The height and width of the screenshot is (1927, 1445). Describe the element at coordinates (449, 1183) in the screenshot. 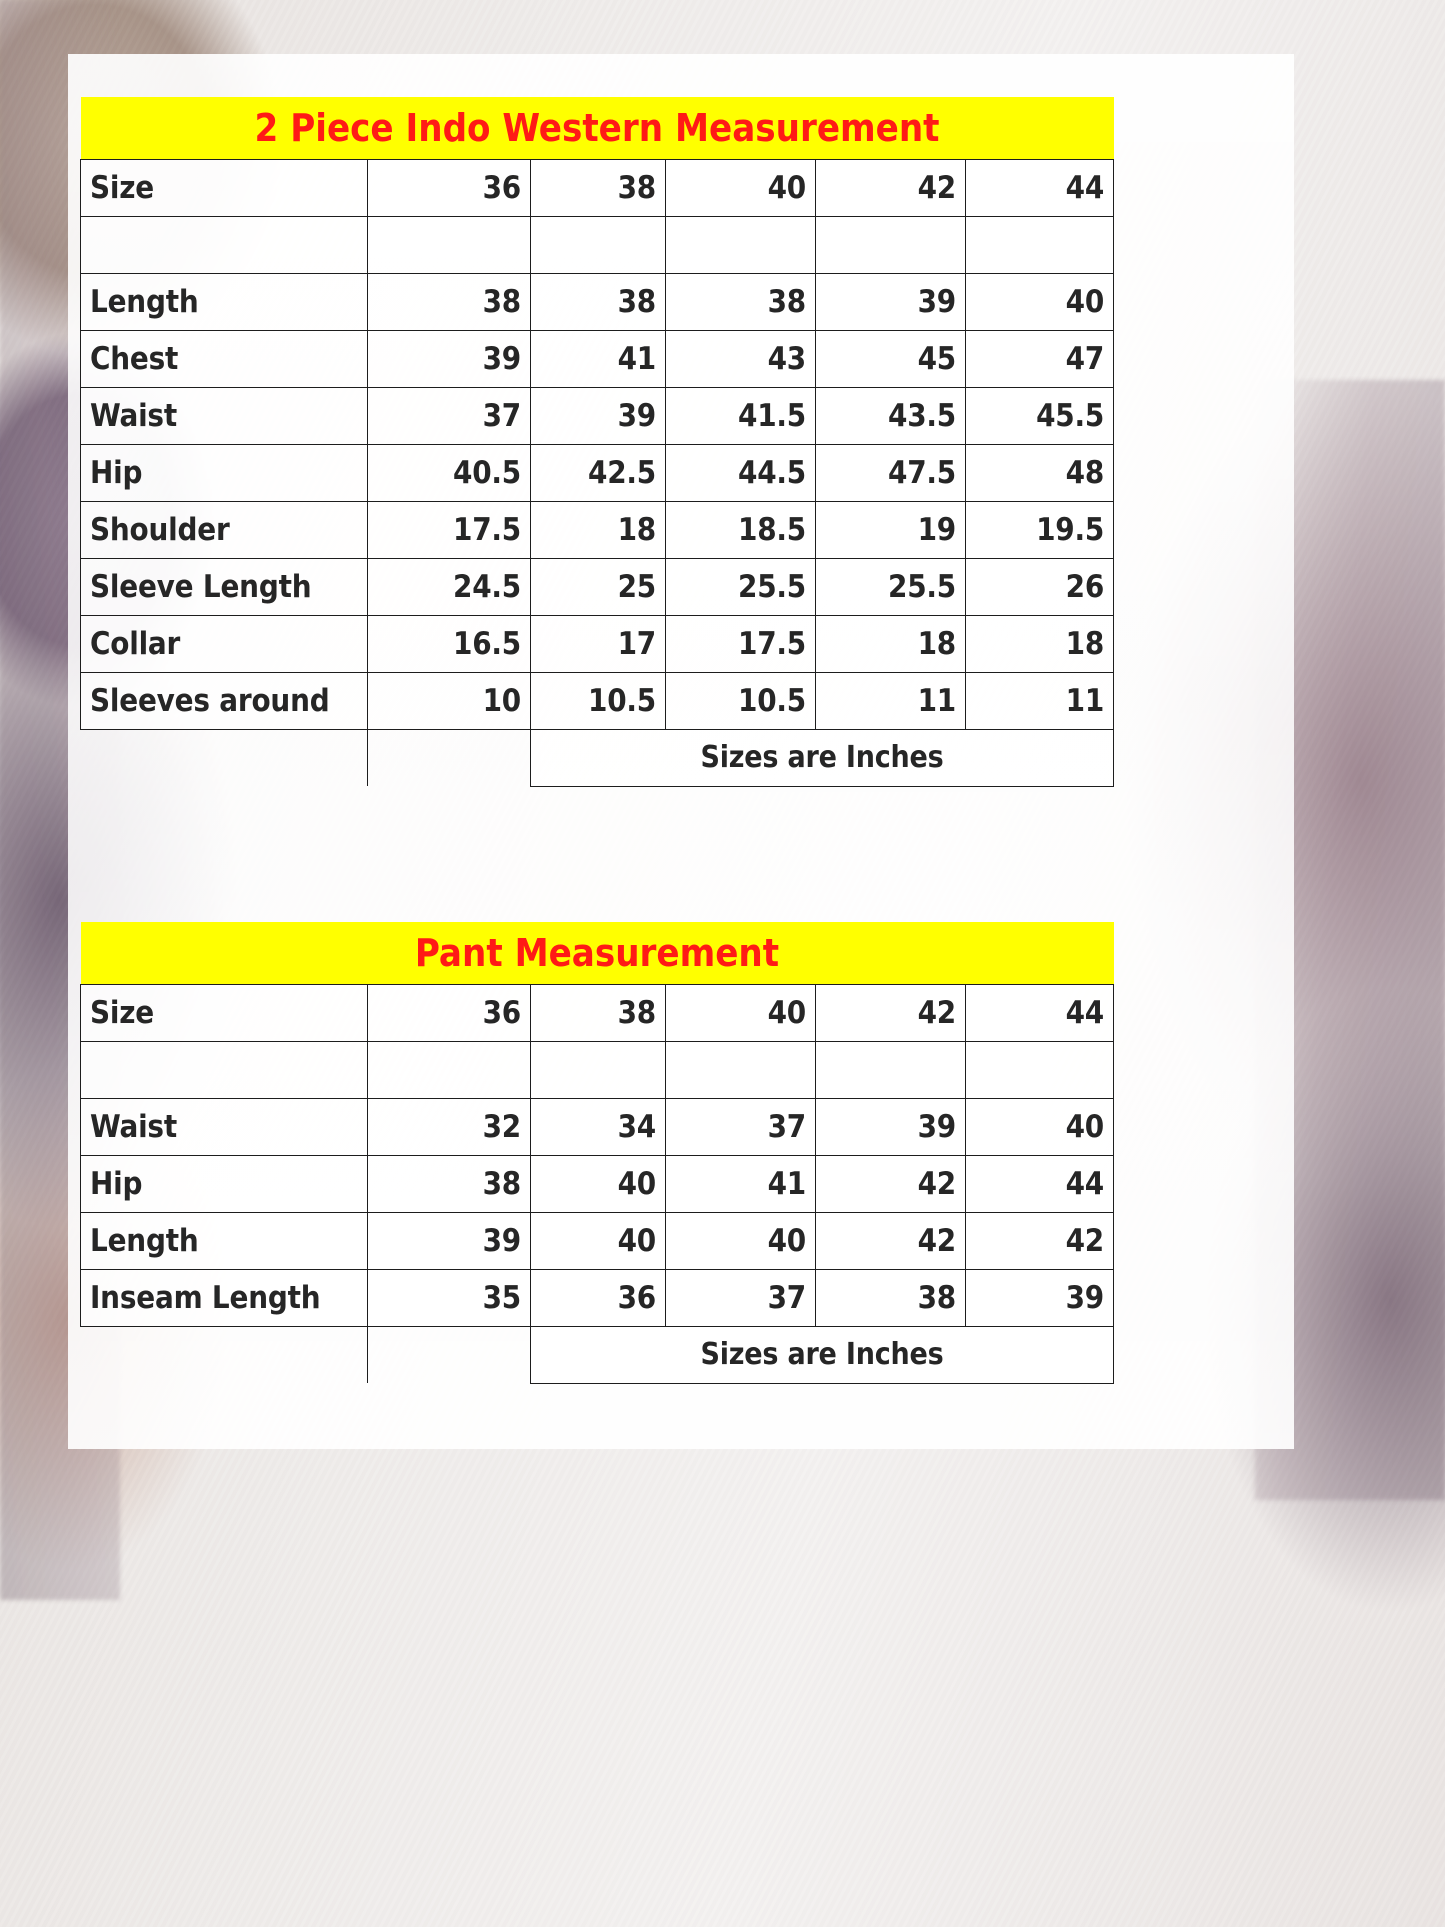

I see `pant-cell-hip-36: 38` at that location.